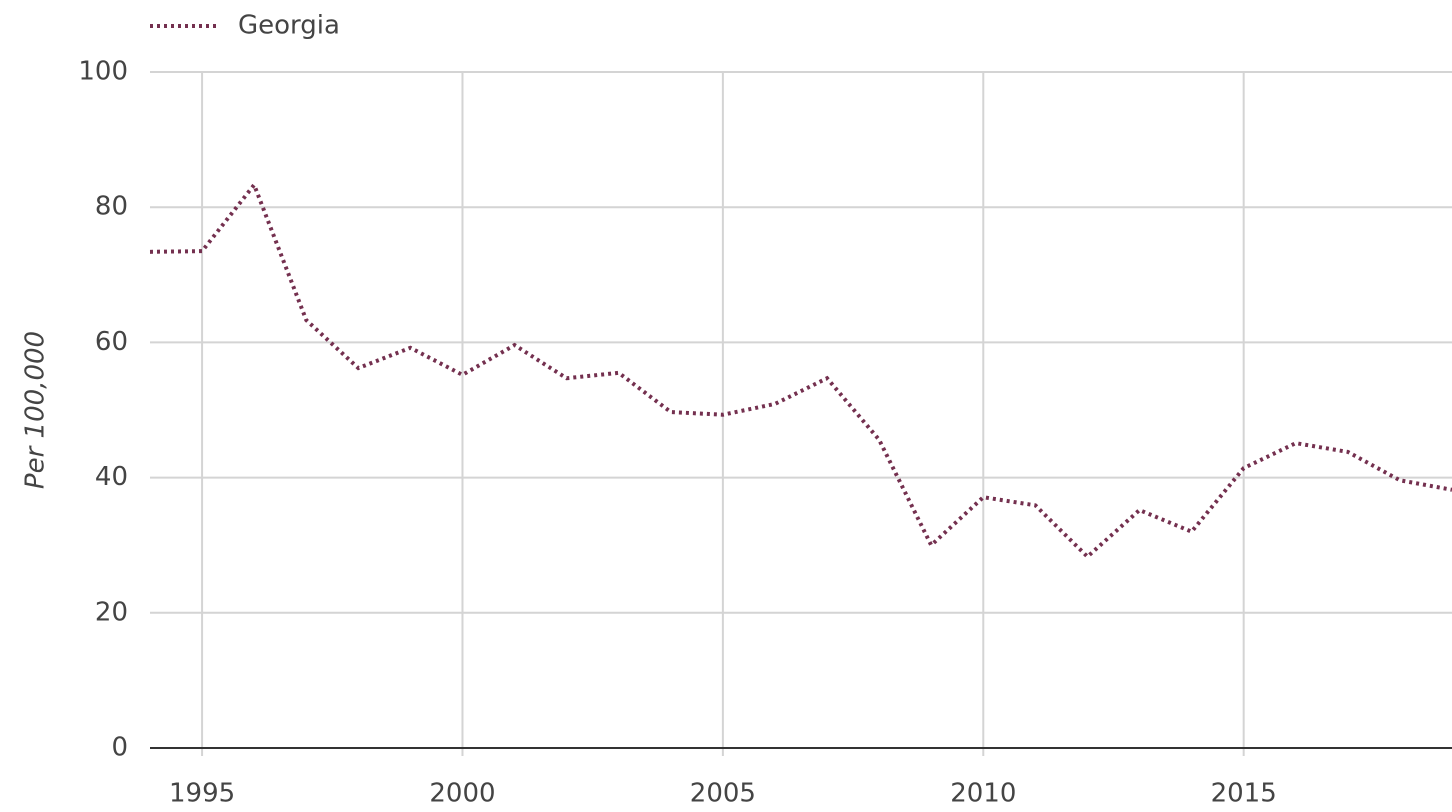  Describe the element at coordinates (111, 342) in the screenshot. I see `y-tick-label: 60` at that location.